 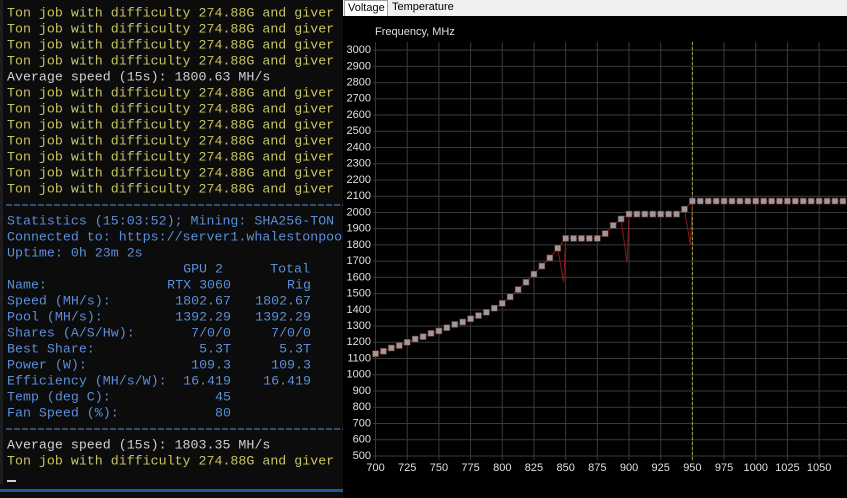 What do you see at coordinates (27, 285) in the screenshot?
I see `row-label: Name:` at bounding box center [27, 285].